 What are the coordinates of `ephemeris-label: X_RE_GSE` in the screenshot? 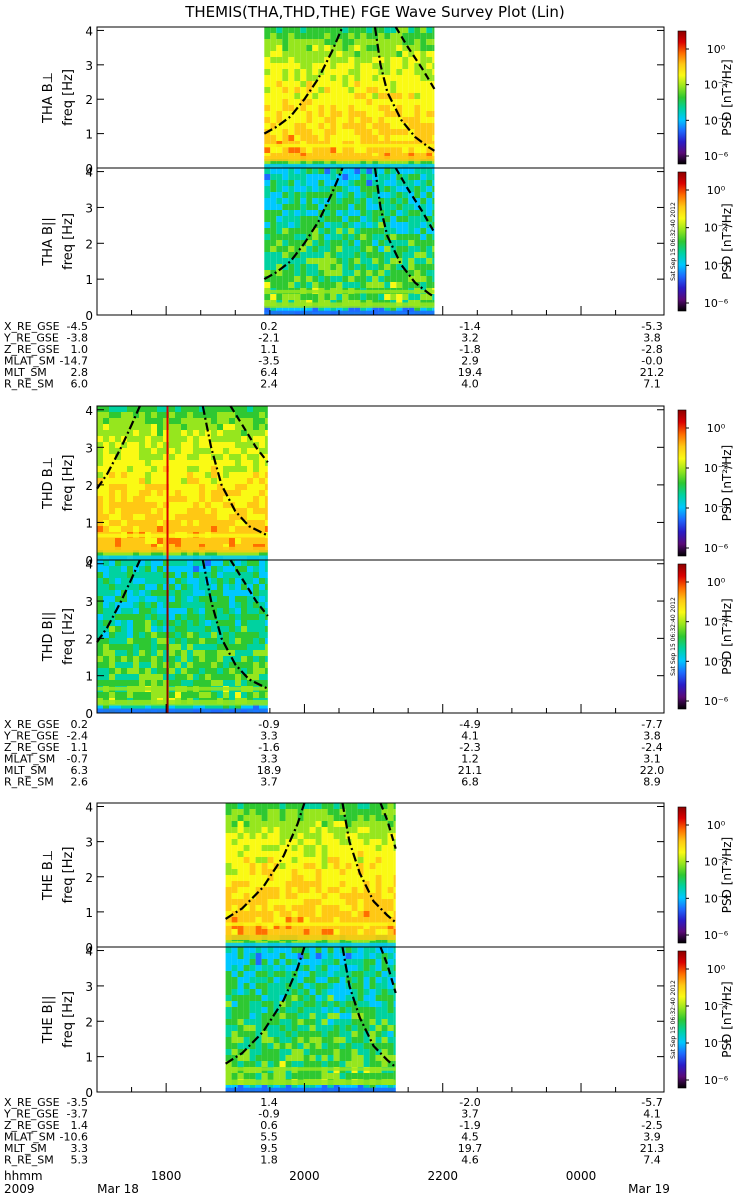 It's located at (32, 1102).